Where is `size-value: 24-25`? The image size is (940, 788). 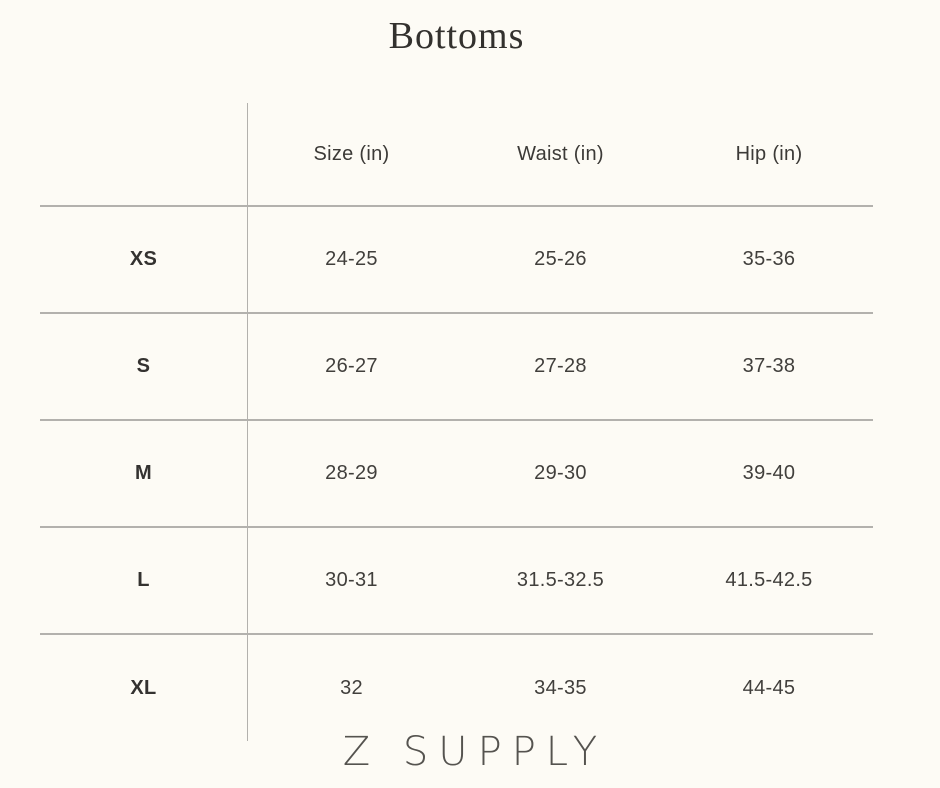 size-value: 24-25 is located at coordinates (351, 259).